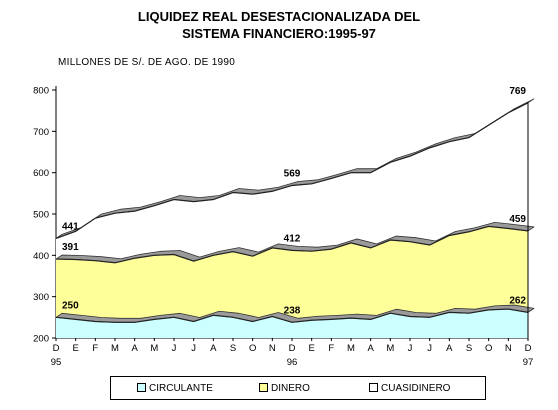  I want to click on line-dinero, so click(292, 244).